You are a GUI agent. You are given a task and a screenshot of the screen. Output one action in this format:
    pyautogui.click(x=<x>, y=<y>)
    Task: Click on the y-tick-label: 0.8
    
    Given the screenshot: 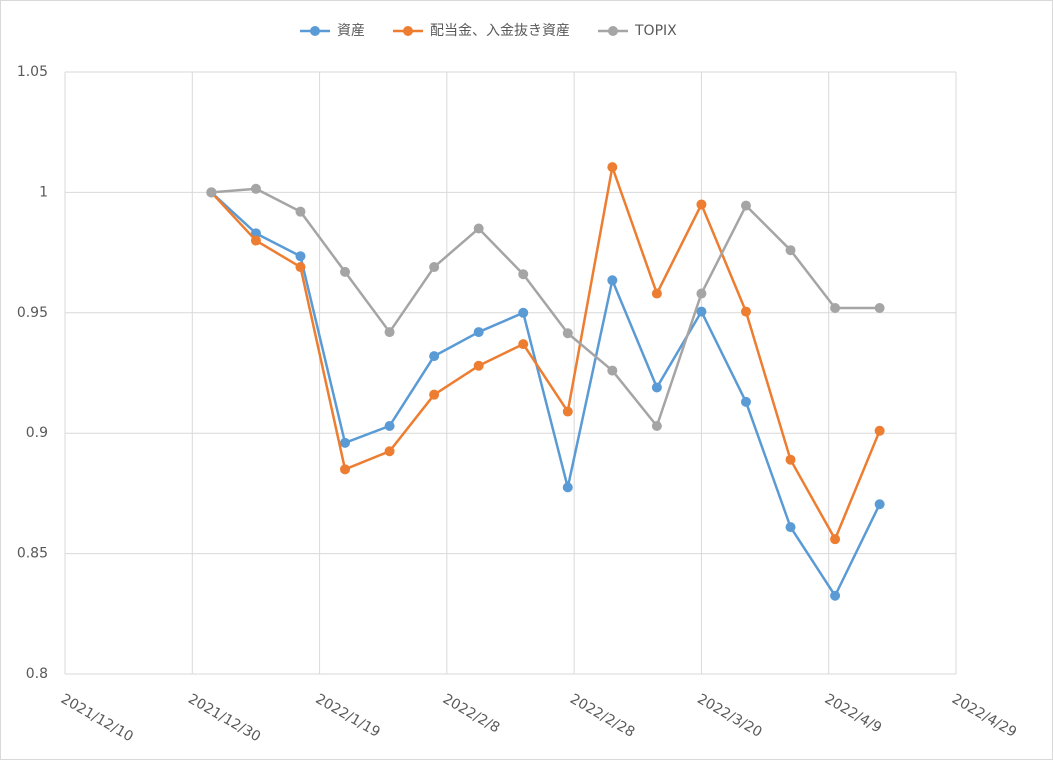 What is the action you would take?
    pyautogui.click(x=37, y=674)
    